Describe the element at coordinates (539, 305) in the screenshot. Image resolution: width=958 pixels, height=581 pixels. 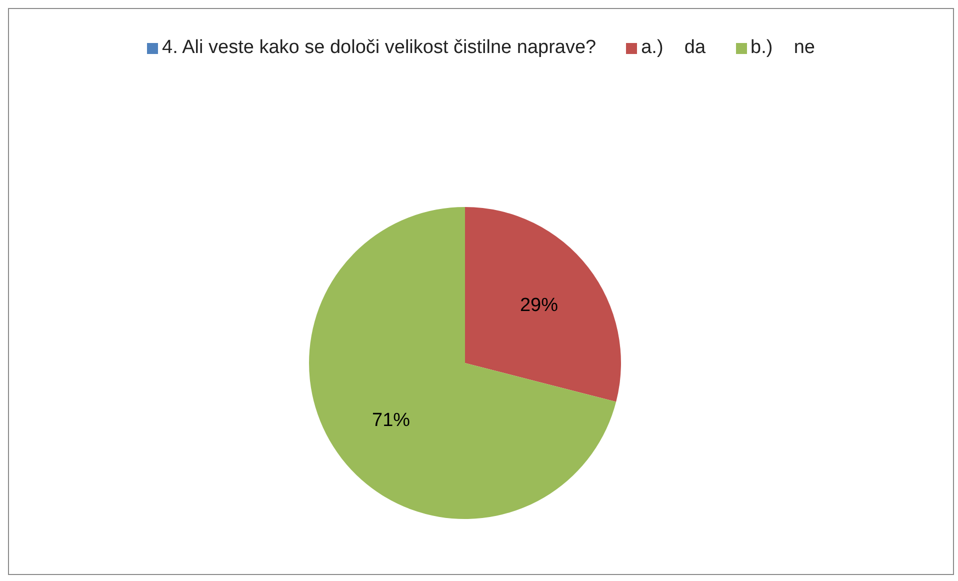
I see `data-label: 29%` at that location.